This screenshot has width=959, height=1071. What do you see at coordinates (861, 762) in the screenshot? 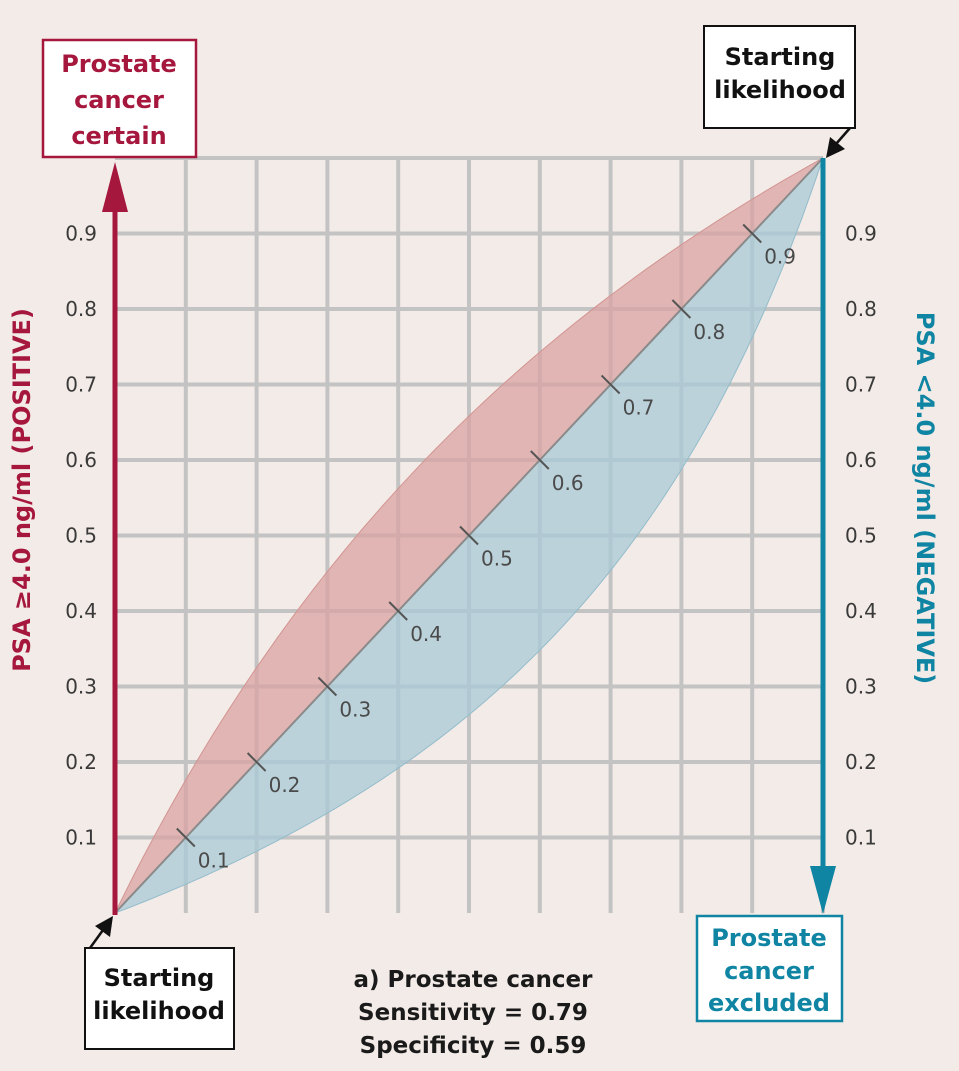
I see `right-tick-label: 0.2` at bounding box center [861, 762].